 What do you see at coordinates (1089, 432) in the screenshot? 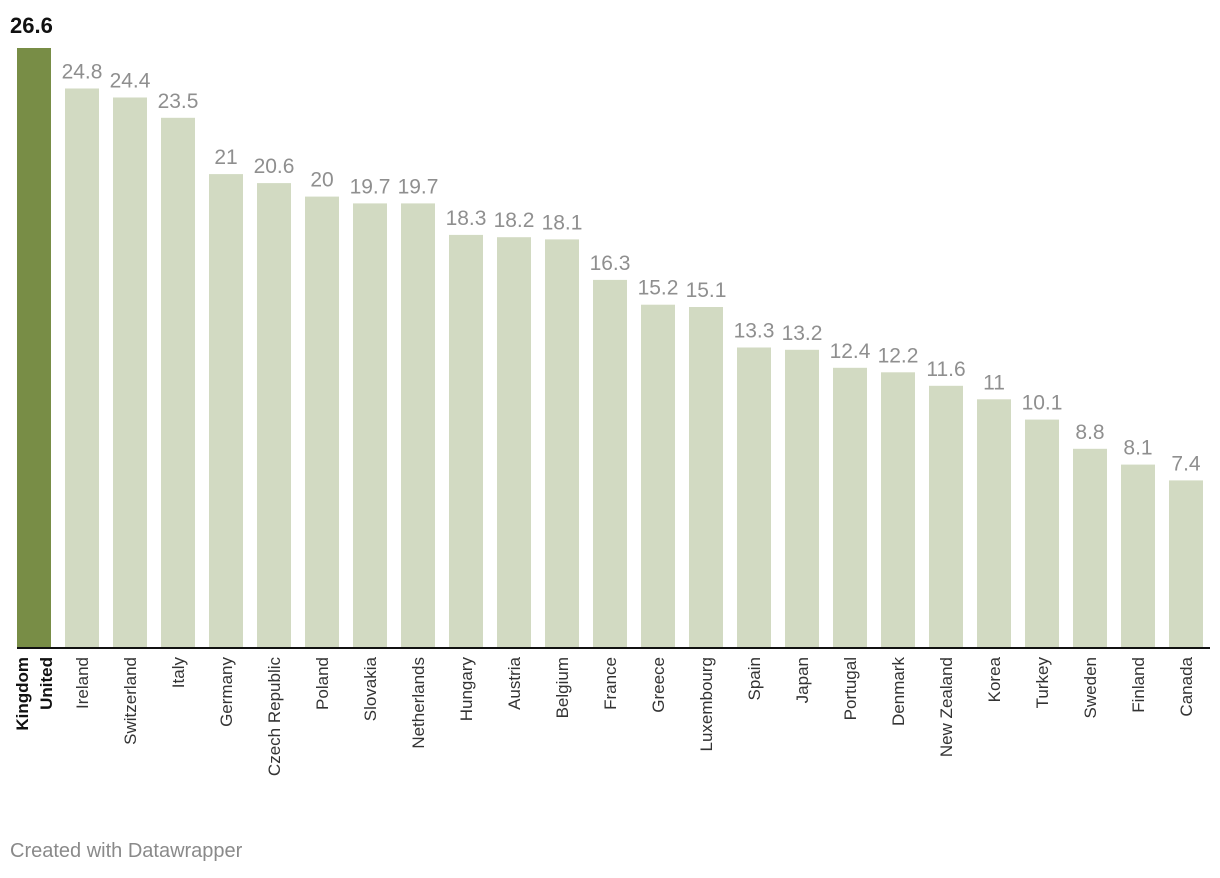
I see `value-label-sweden: 8.8` at bounding box center [1089, 432].